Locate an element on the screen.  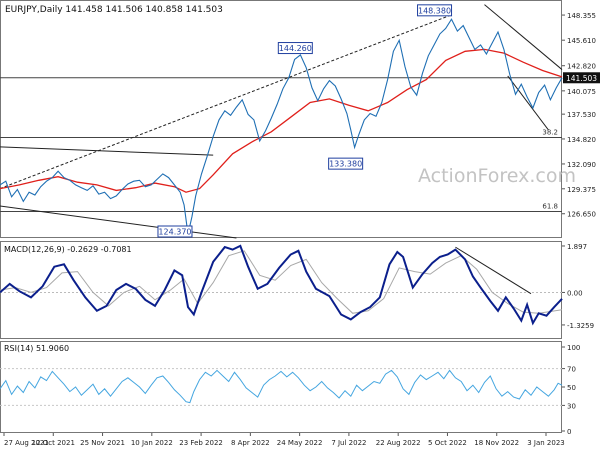
macd-ytick-label-1: 0.00 is located at coordinates (575, 293).